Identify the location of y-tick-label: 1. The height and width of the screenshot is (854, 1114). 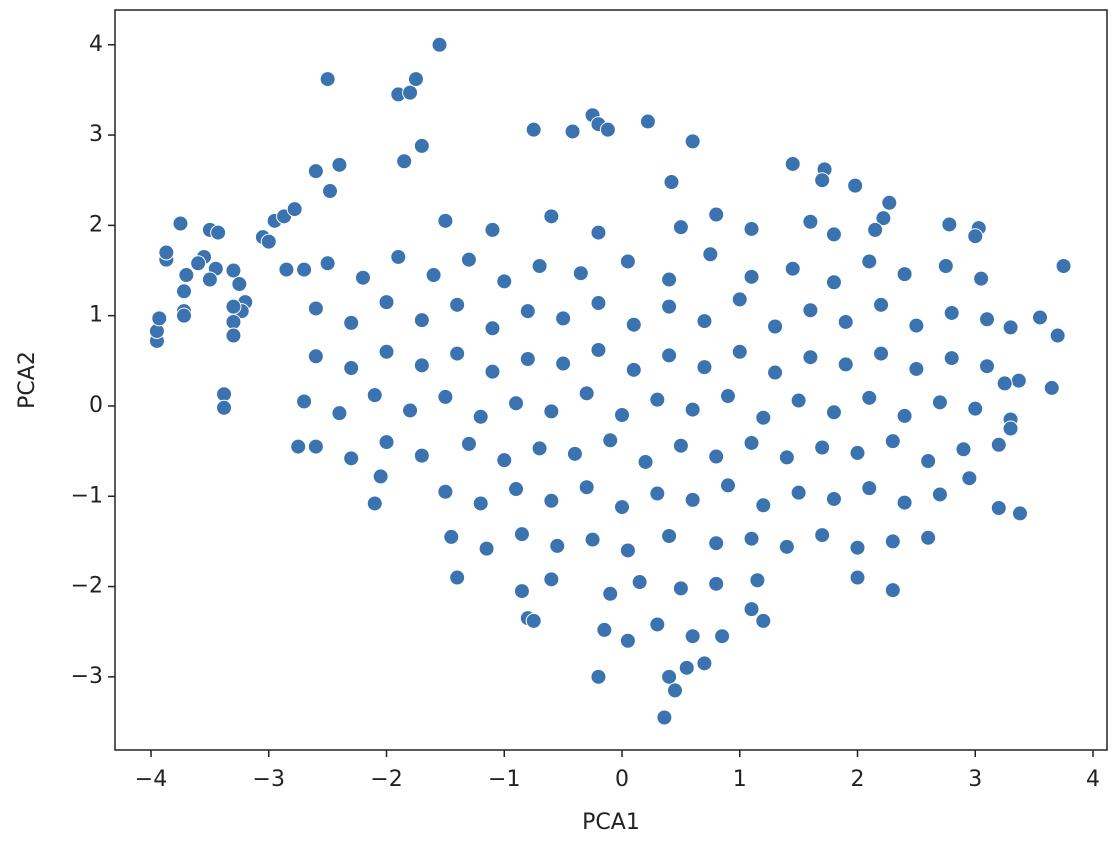
(96, 315).